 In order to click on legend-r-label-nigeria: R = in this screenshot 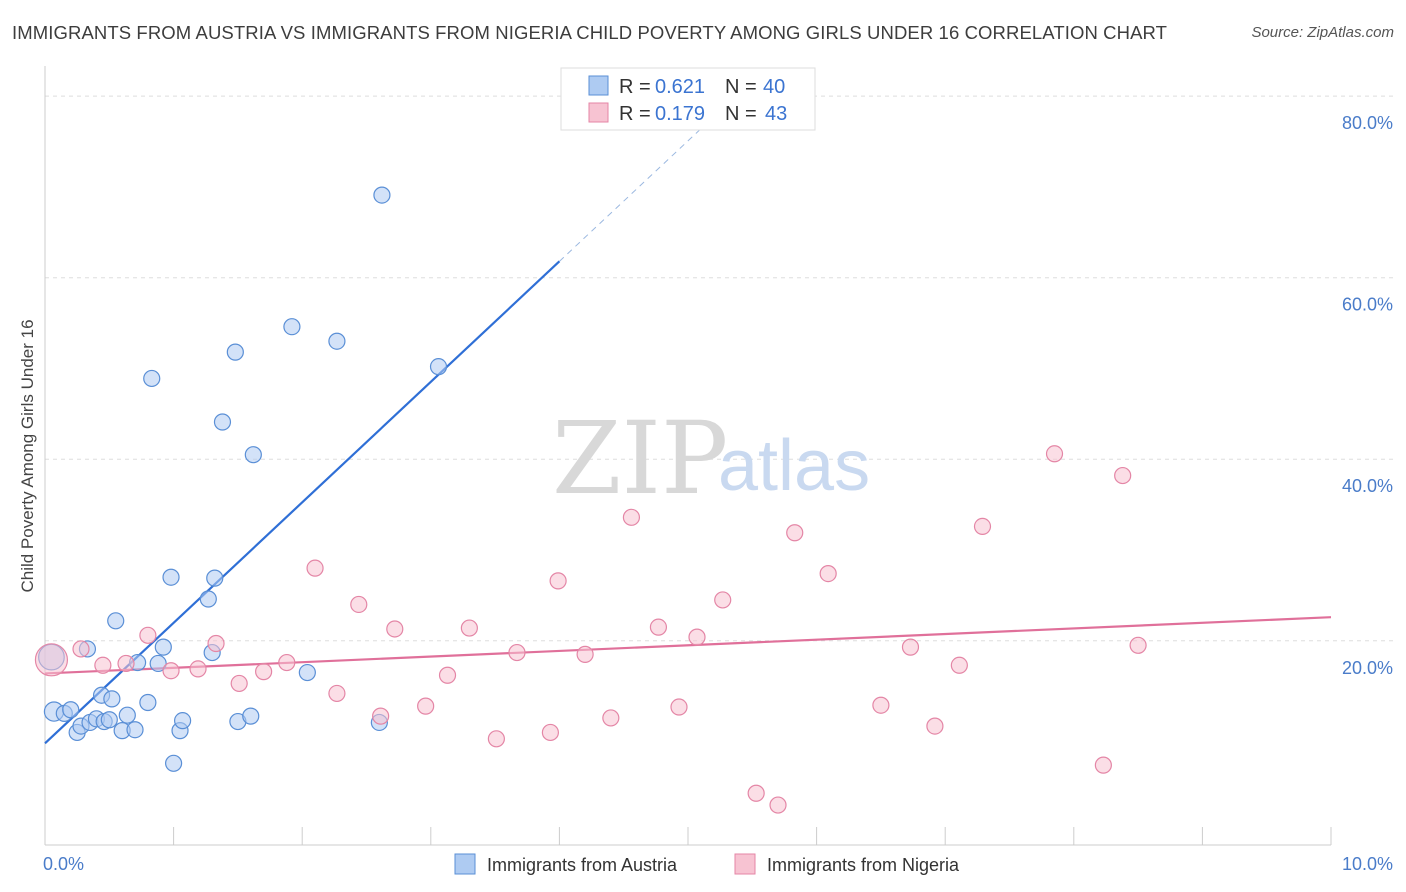, I will do `click(635, 114)`.